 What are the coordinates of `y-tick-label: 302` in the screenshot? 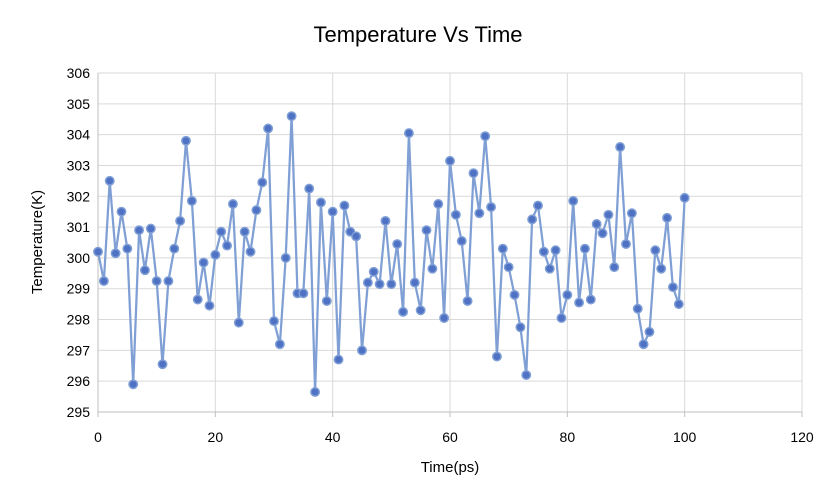 It's located at (79, 196).